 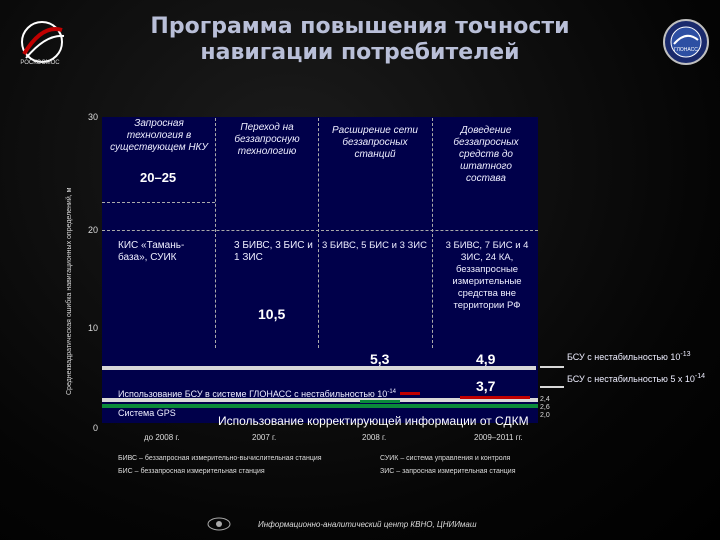 What do you see at coordinates (686, 42) in the screenshot?
I see `glonass-emblem: ГЛОНАСС` at bounding box center [686, 42].